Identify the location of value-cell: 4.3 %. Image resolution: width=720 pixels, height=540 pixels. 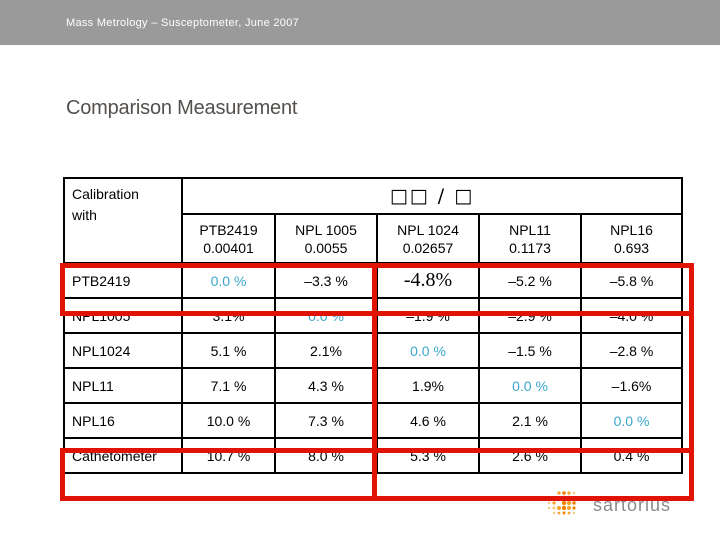
(326, 385).